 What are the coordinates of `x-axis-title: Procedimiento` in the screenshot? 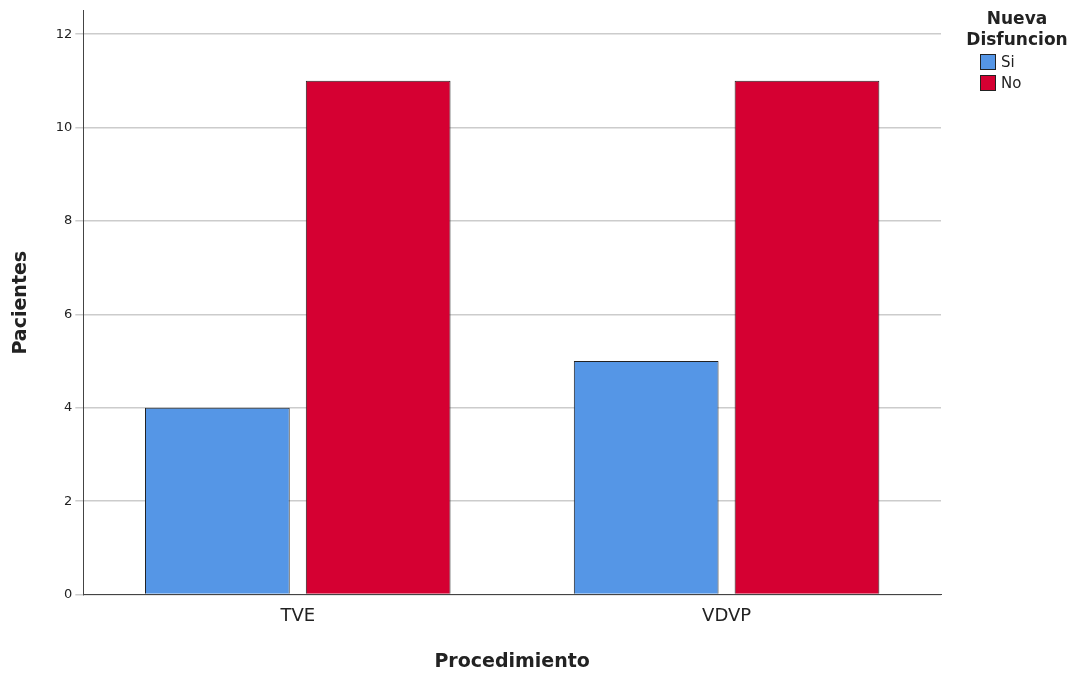 It's located at (512, 659).